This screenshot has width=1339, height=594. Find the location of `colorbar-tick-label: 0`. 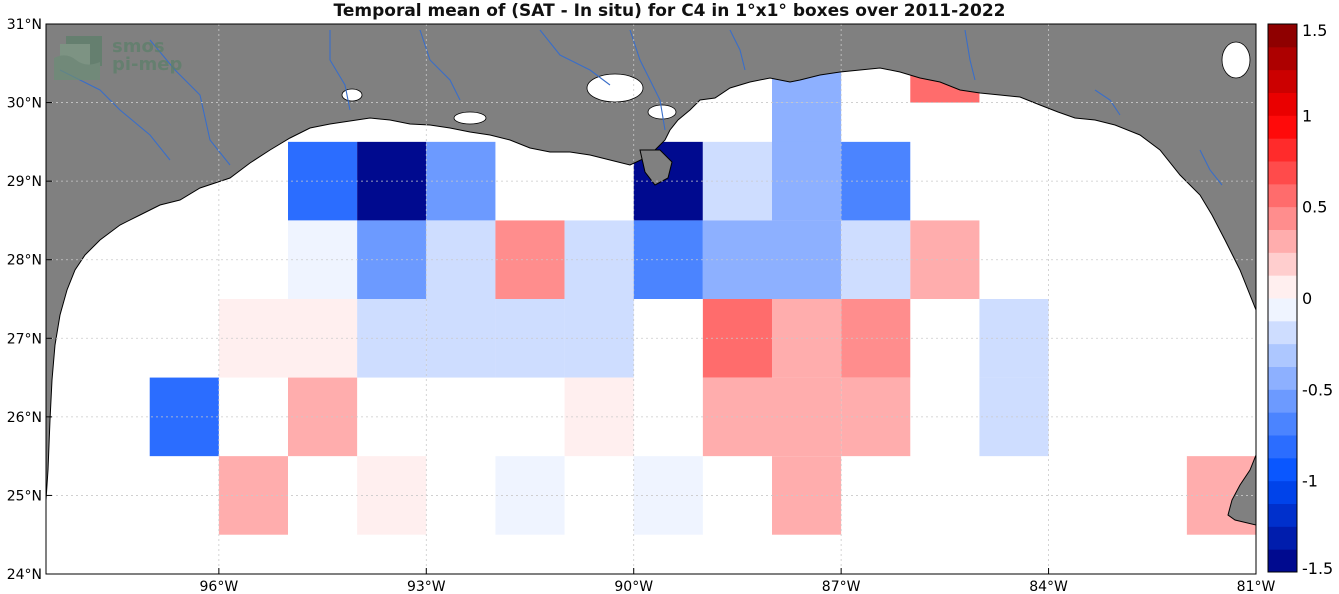

colorbar-tick-label: 0 is located at coordinates (1307, 298).